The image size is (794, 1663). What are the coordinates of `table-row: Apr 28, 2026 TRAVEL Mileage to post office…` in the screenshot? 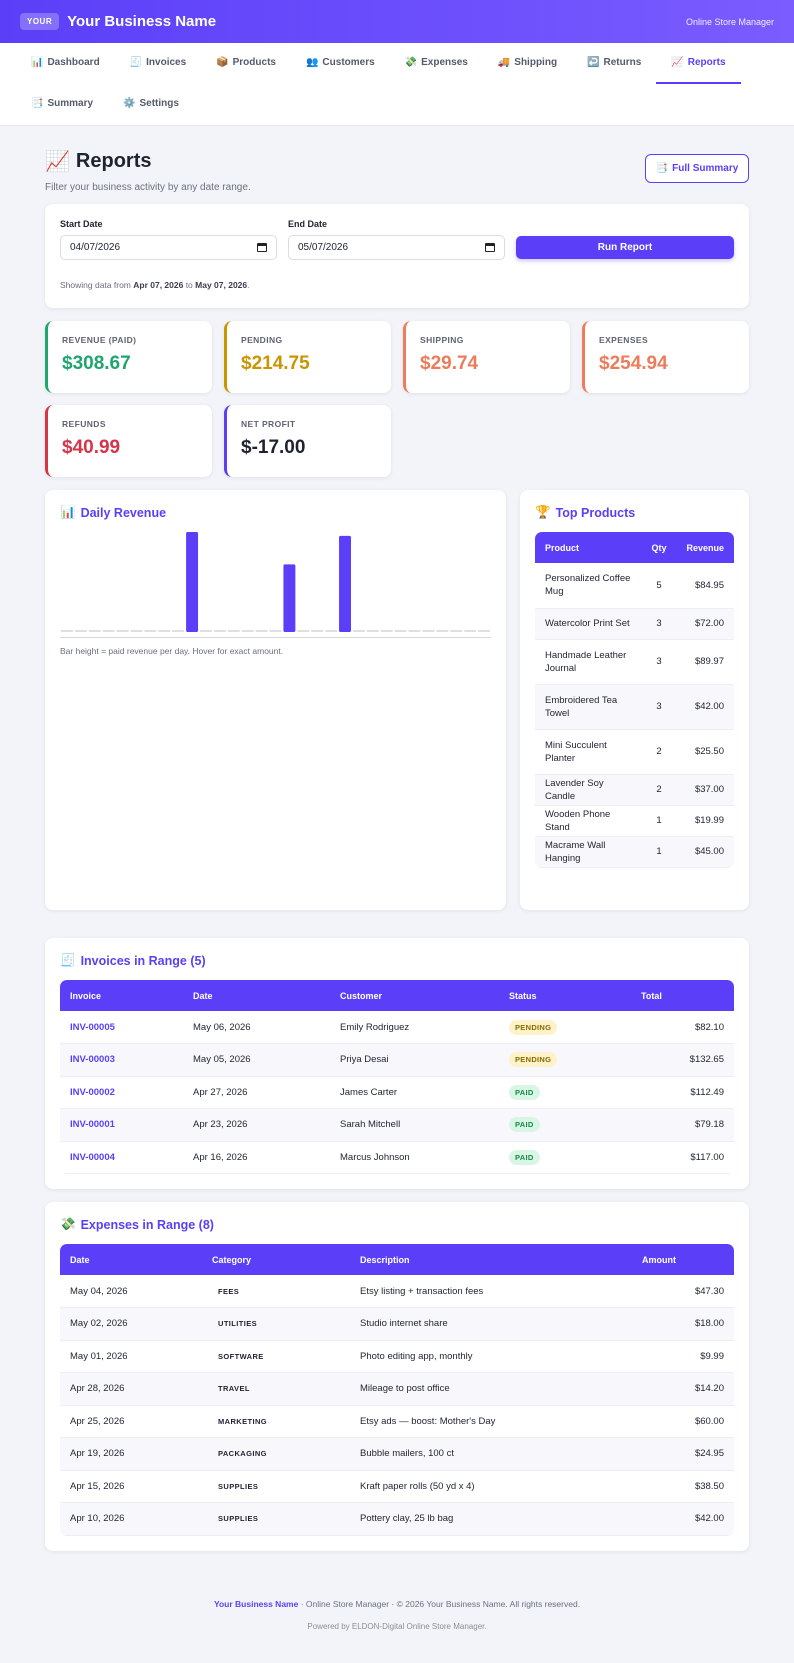 It's located at (397, 1389).